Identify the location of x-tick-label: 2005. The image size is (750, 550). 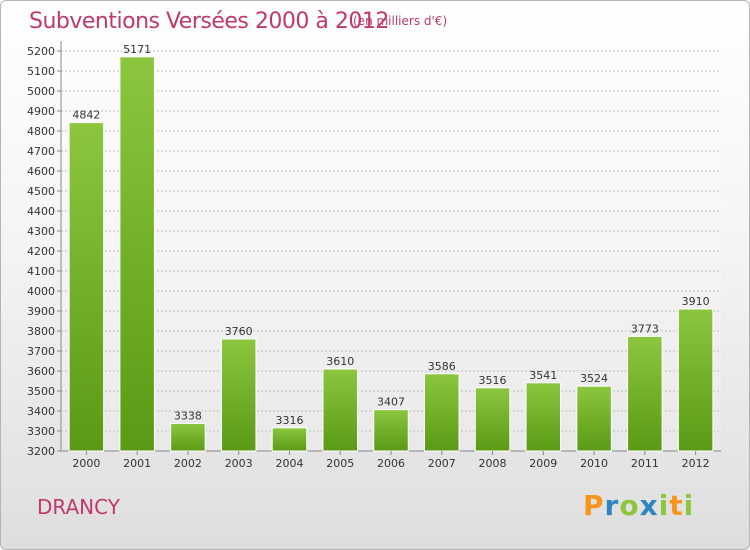
(340, 463).